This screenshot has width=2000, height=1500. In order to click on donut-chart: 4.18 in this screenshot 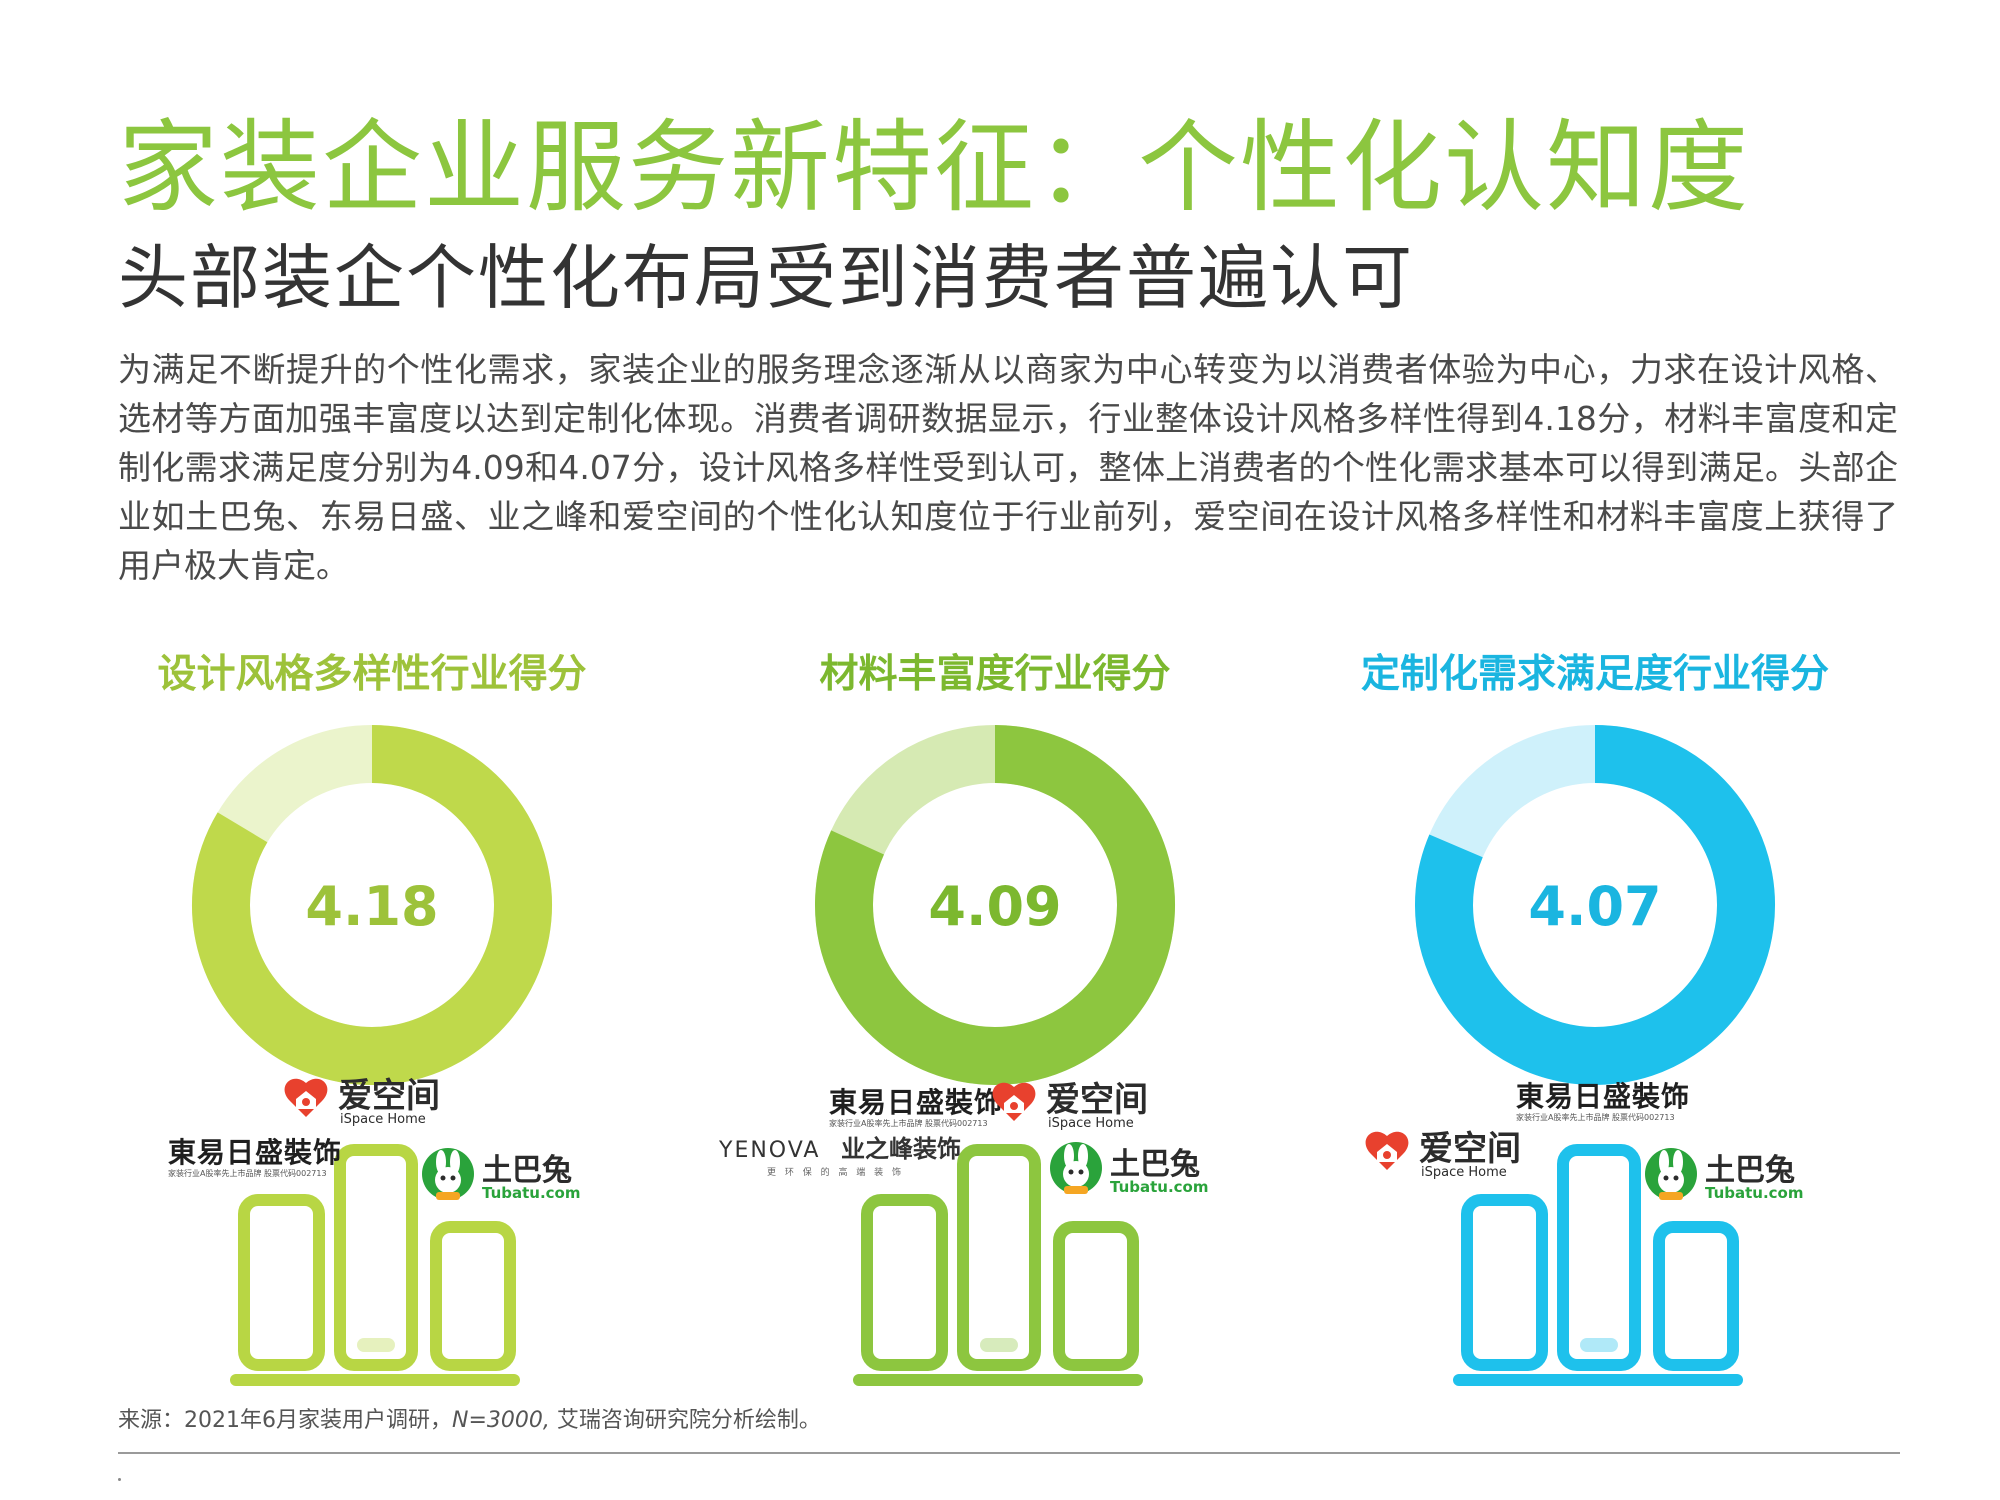, I will do `click(372, 905)`.